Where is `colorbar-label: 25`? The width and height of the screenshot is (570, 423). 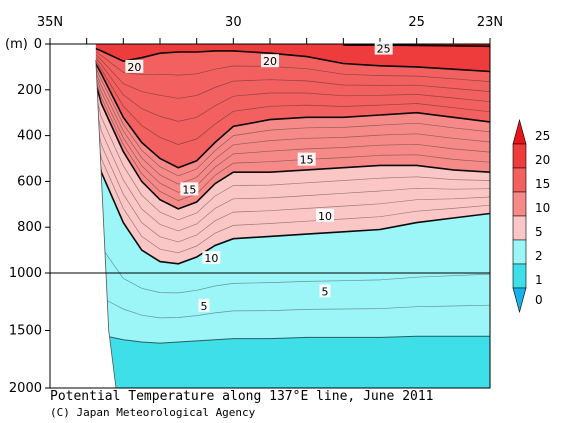
colorbar-label: 25 is located at coordinates (542, 136).